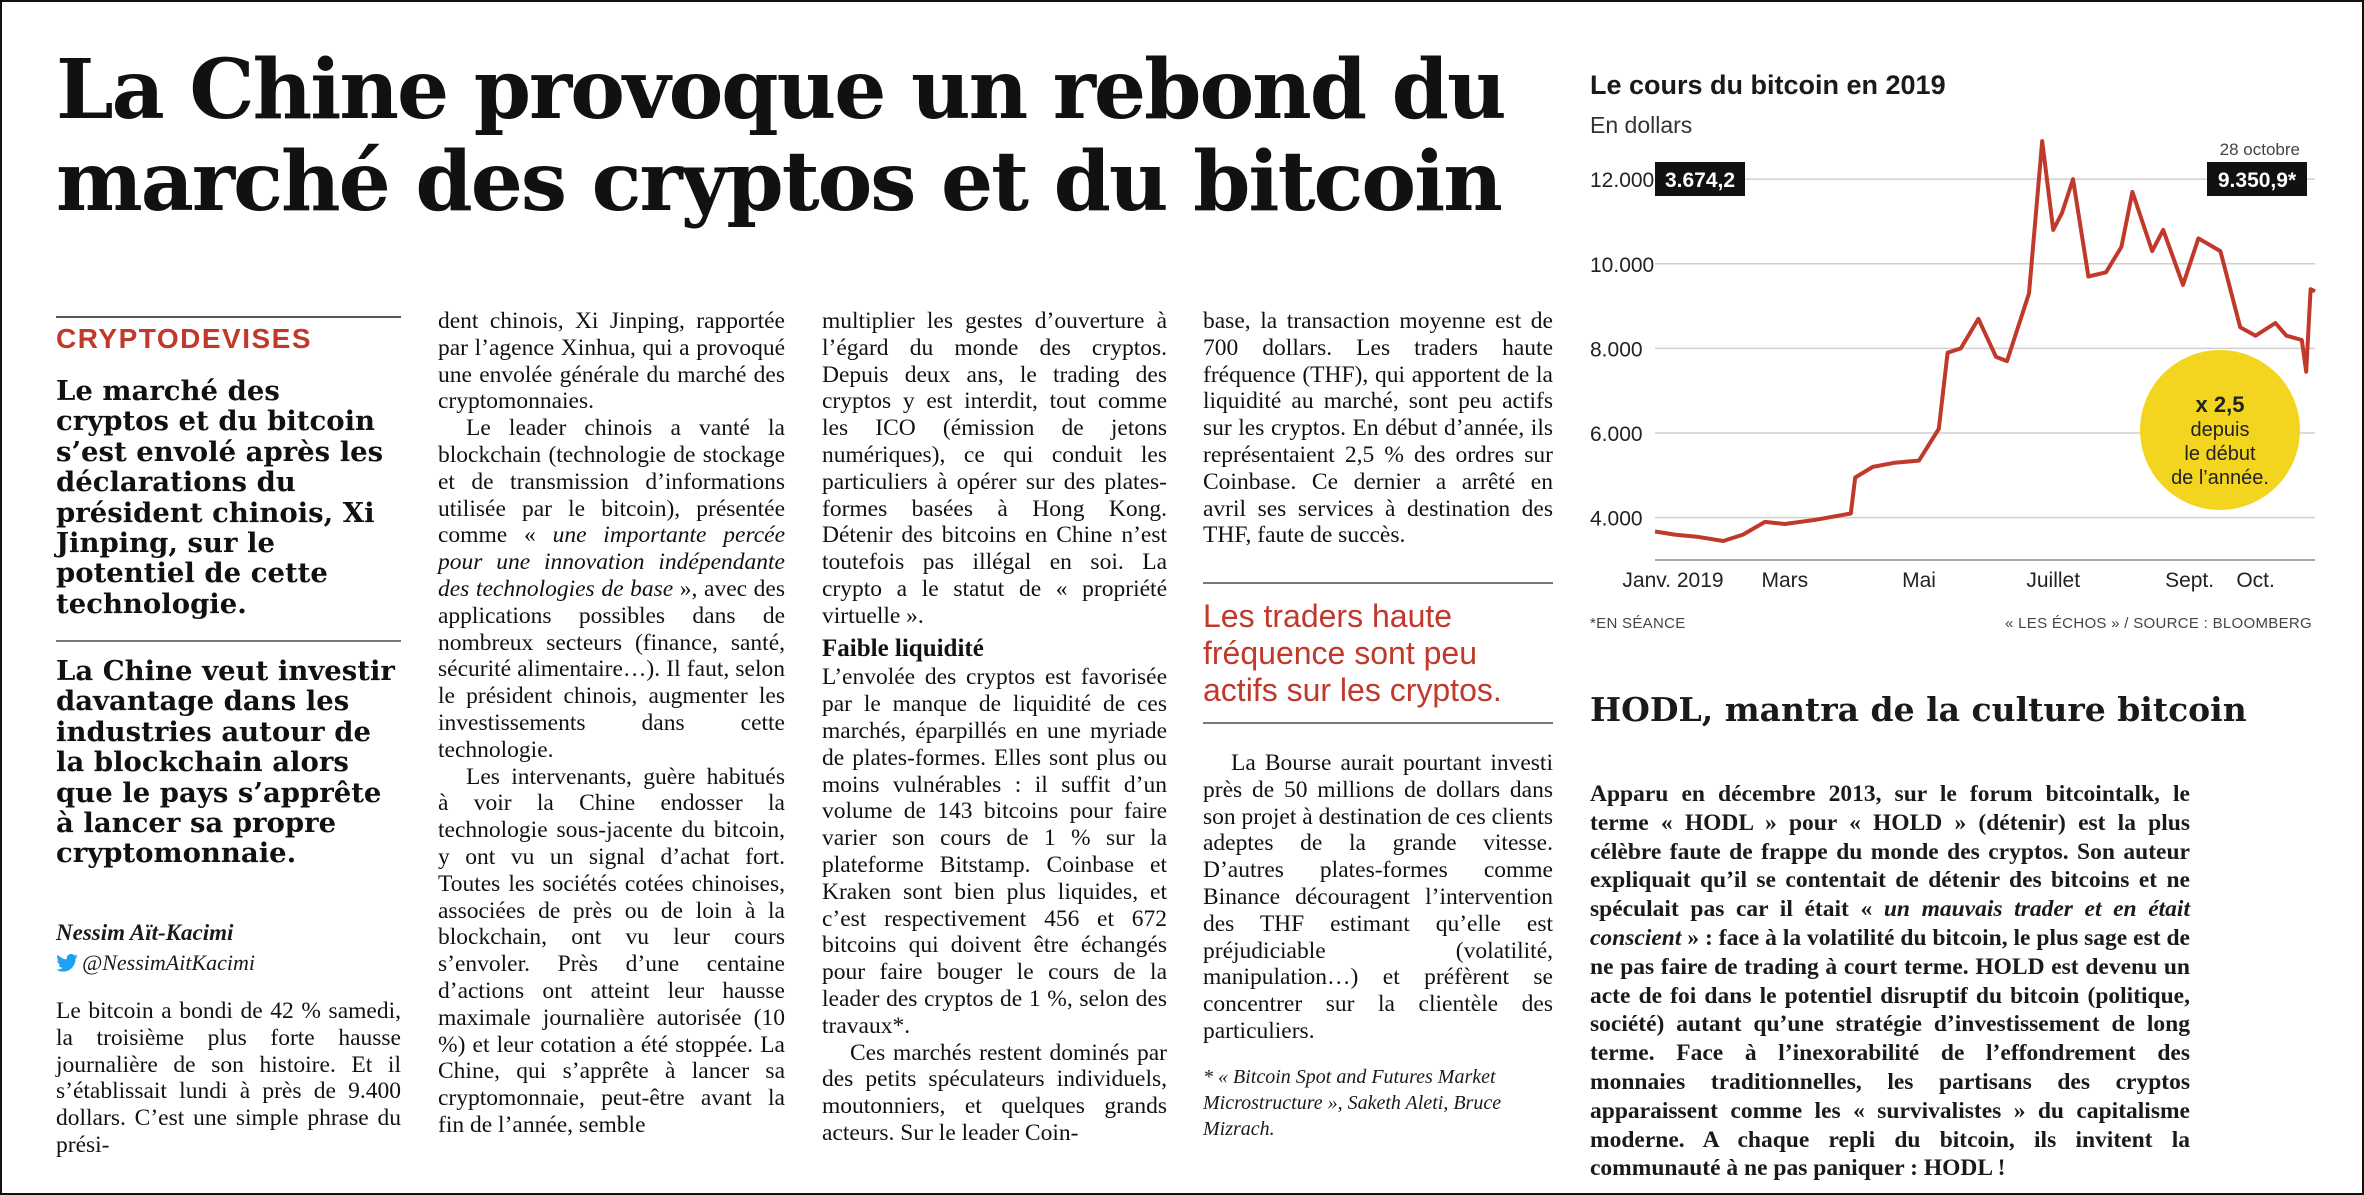 This screenshot has width=2364, height=1195. What do you see at coordinates (1919, 580) in the screenshot?
I see `x-tick-label: Mai` at bounding box center [1919, 580].